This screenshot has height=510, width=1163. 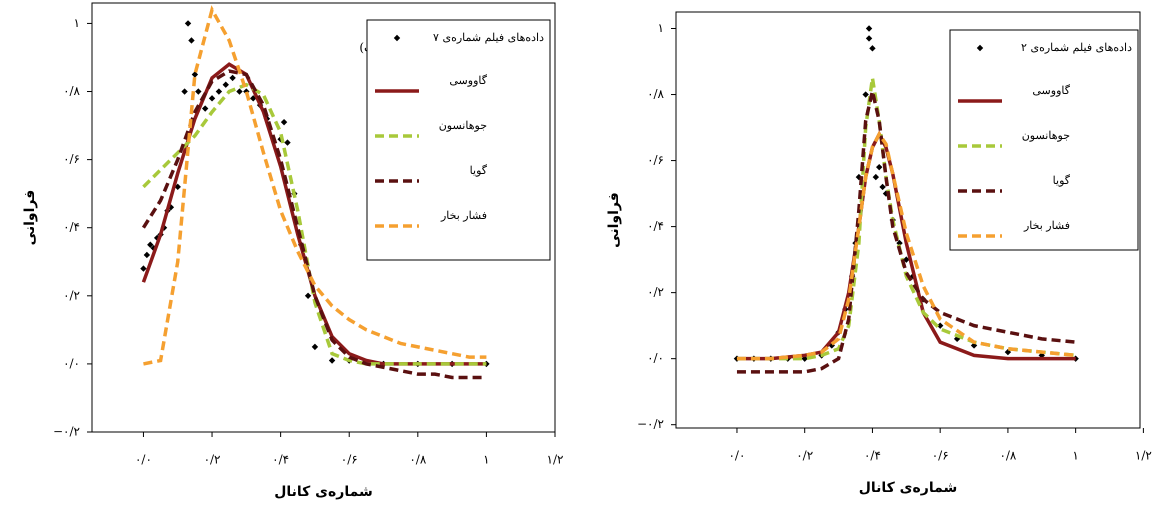 What do you see at coordinates (488, 37) in the screenshot?
I see `legend-label: داده‌های فیلم شماره‌ی ۷` at bounding box center [488, 37].